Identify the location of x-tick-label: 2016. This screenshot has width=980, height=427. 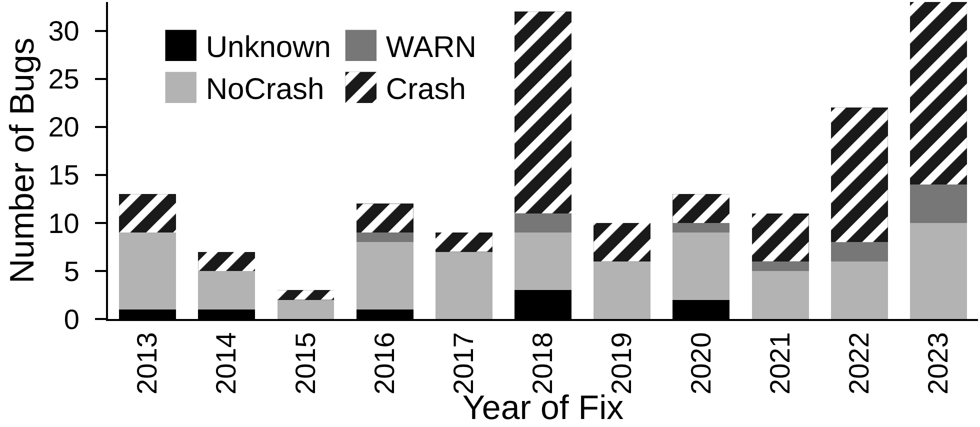
(384, 363).